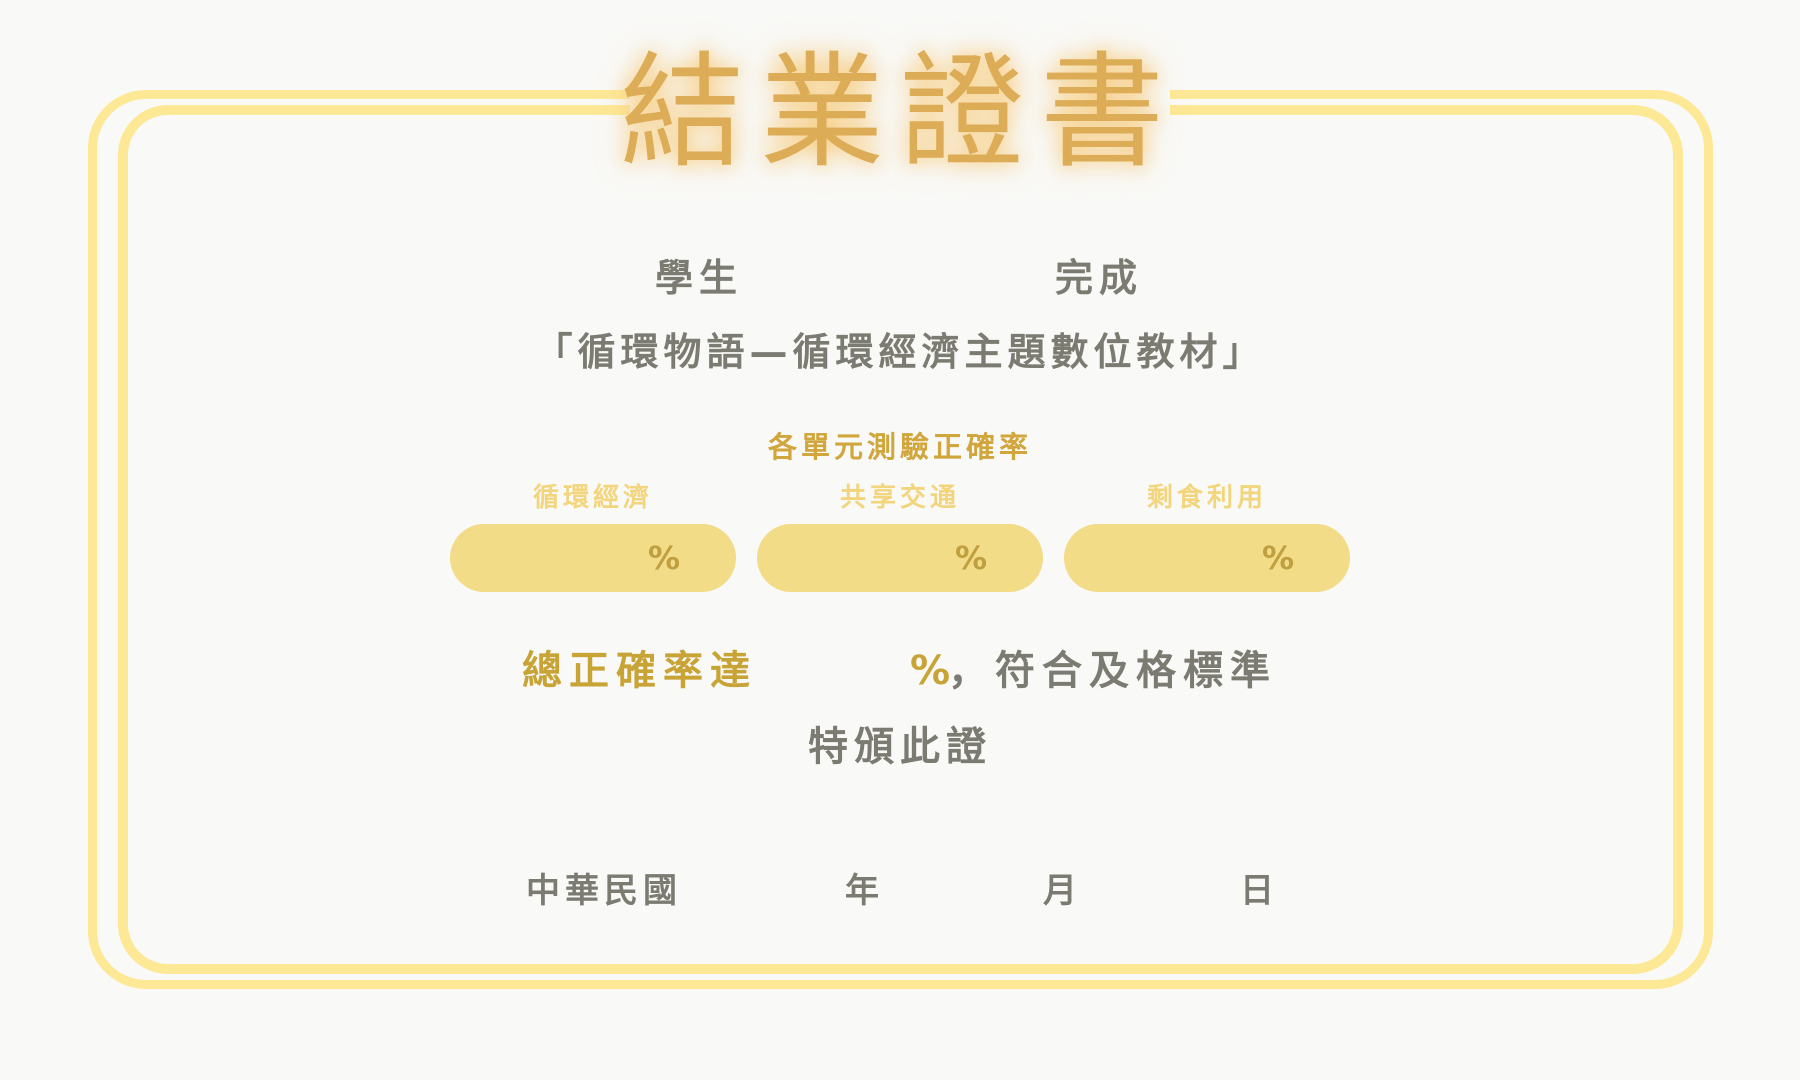  What do you see at coordinates (593, 558) in the screenshot?
I see `score-pill-circular-economy: %` at bounding box center [593, 558].